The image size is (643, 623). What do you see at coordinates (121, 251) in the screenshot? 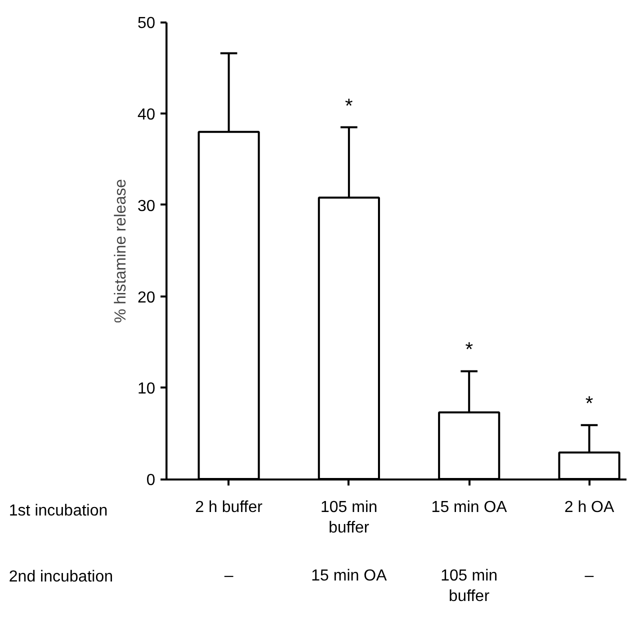
I see `y-axis-title: % histamine release` at bounding box center [121, 251].